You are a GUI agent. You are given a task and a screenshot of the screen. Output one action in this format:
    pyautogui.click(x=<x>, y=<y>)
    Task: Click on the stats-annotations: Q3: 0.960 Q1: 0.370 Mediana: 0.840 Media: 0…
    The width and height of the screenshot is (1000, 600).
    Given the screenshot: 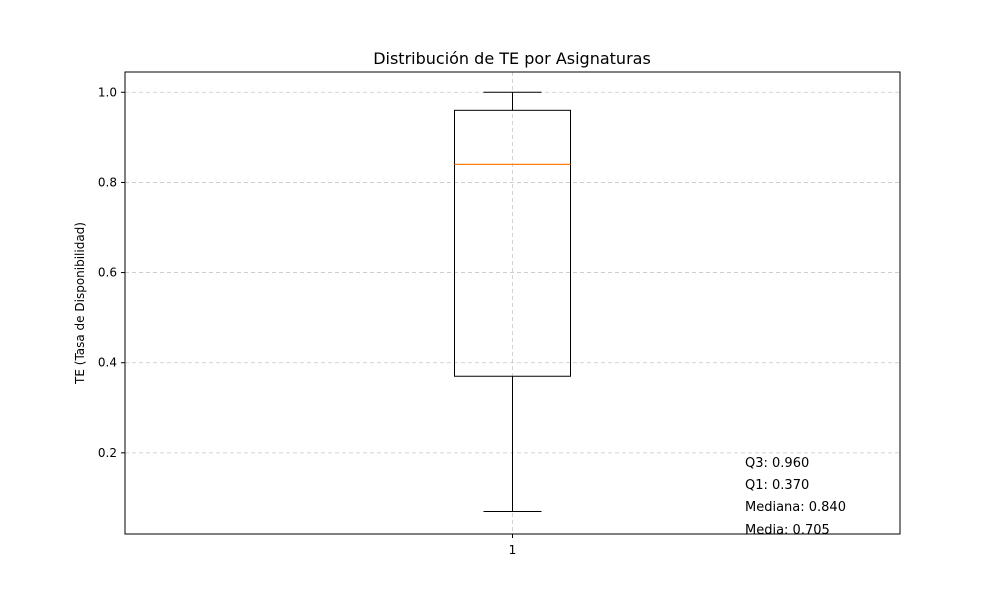 What is the action you would take?
    pyautogui.click(x=795, y=497)
    